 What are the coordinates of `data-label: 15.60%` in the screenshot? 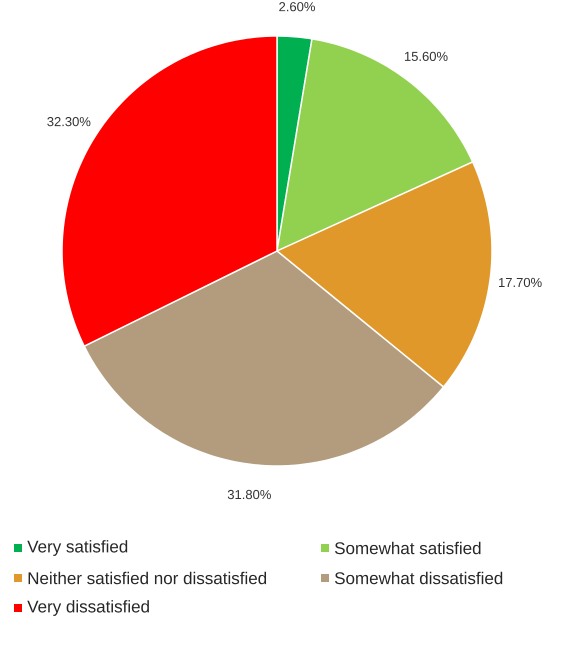 It's located at (426, 56).